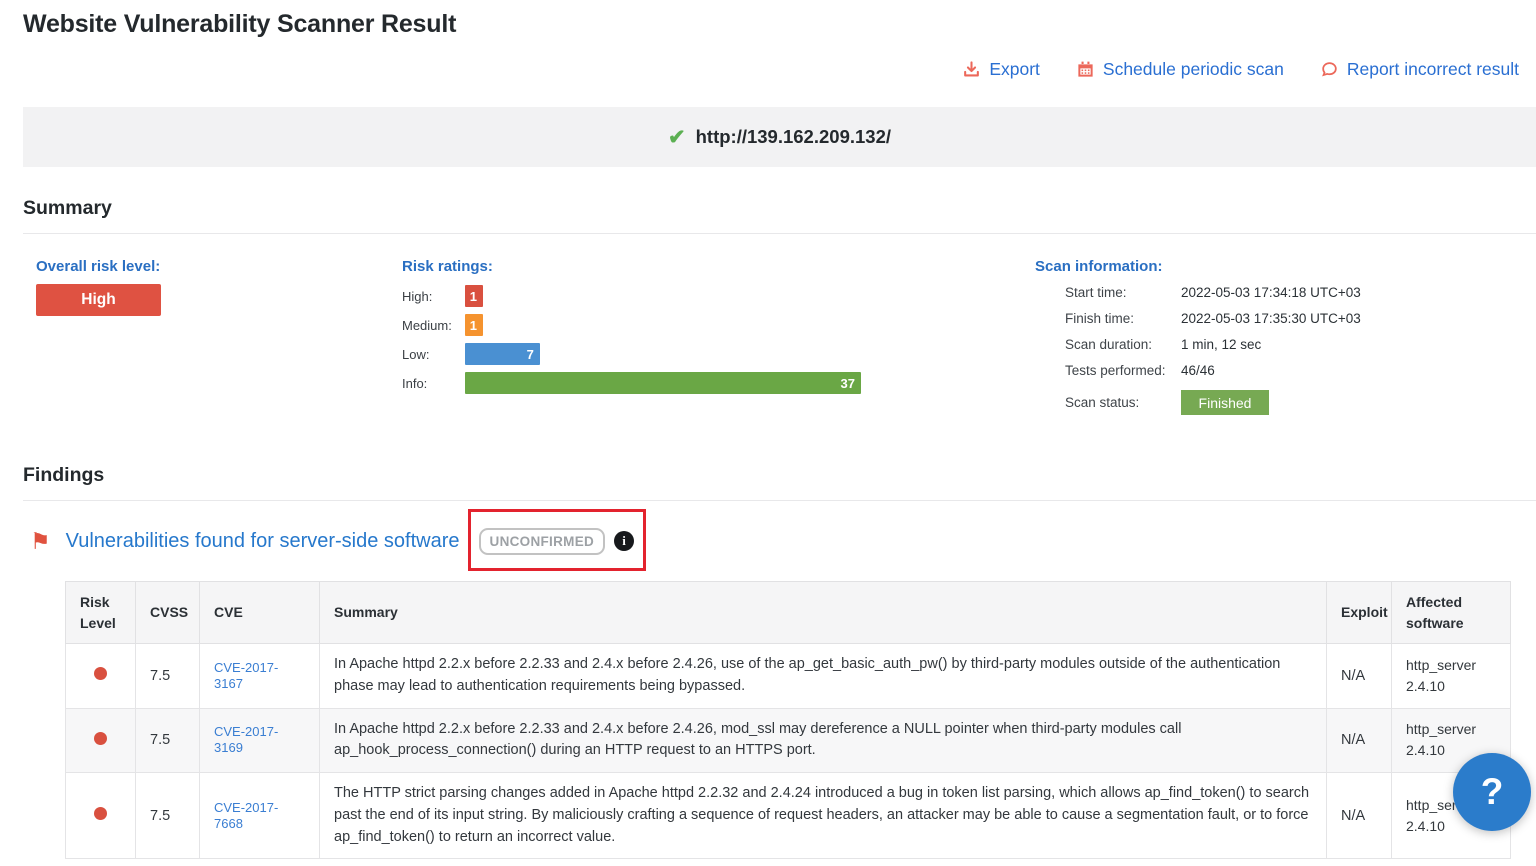 This screenshot has height=866, width=1536. Describe the element at coordinates (793, 136) in the screenshot. I see `scan-target-url: http://139.162.209.132/` at that location.